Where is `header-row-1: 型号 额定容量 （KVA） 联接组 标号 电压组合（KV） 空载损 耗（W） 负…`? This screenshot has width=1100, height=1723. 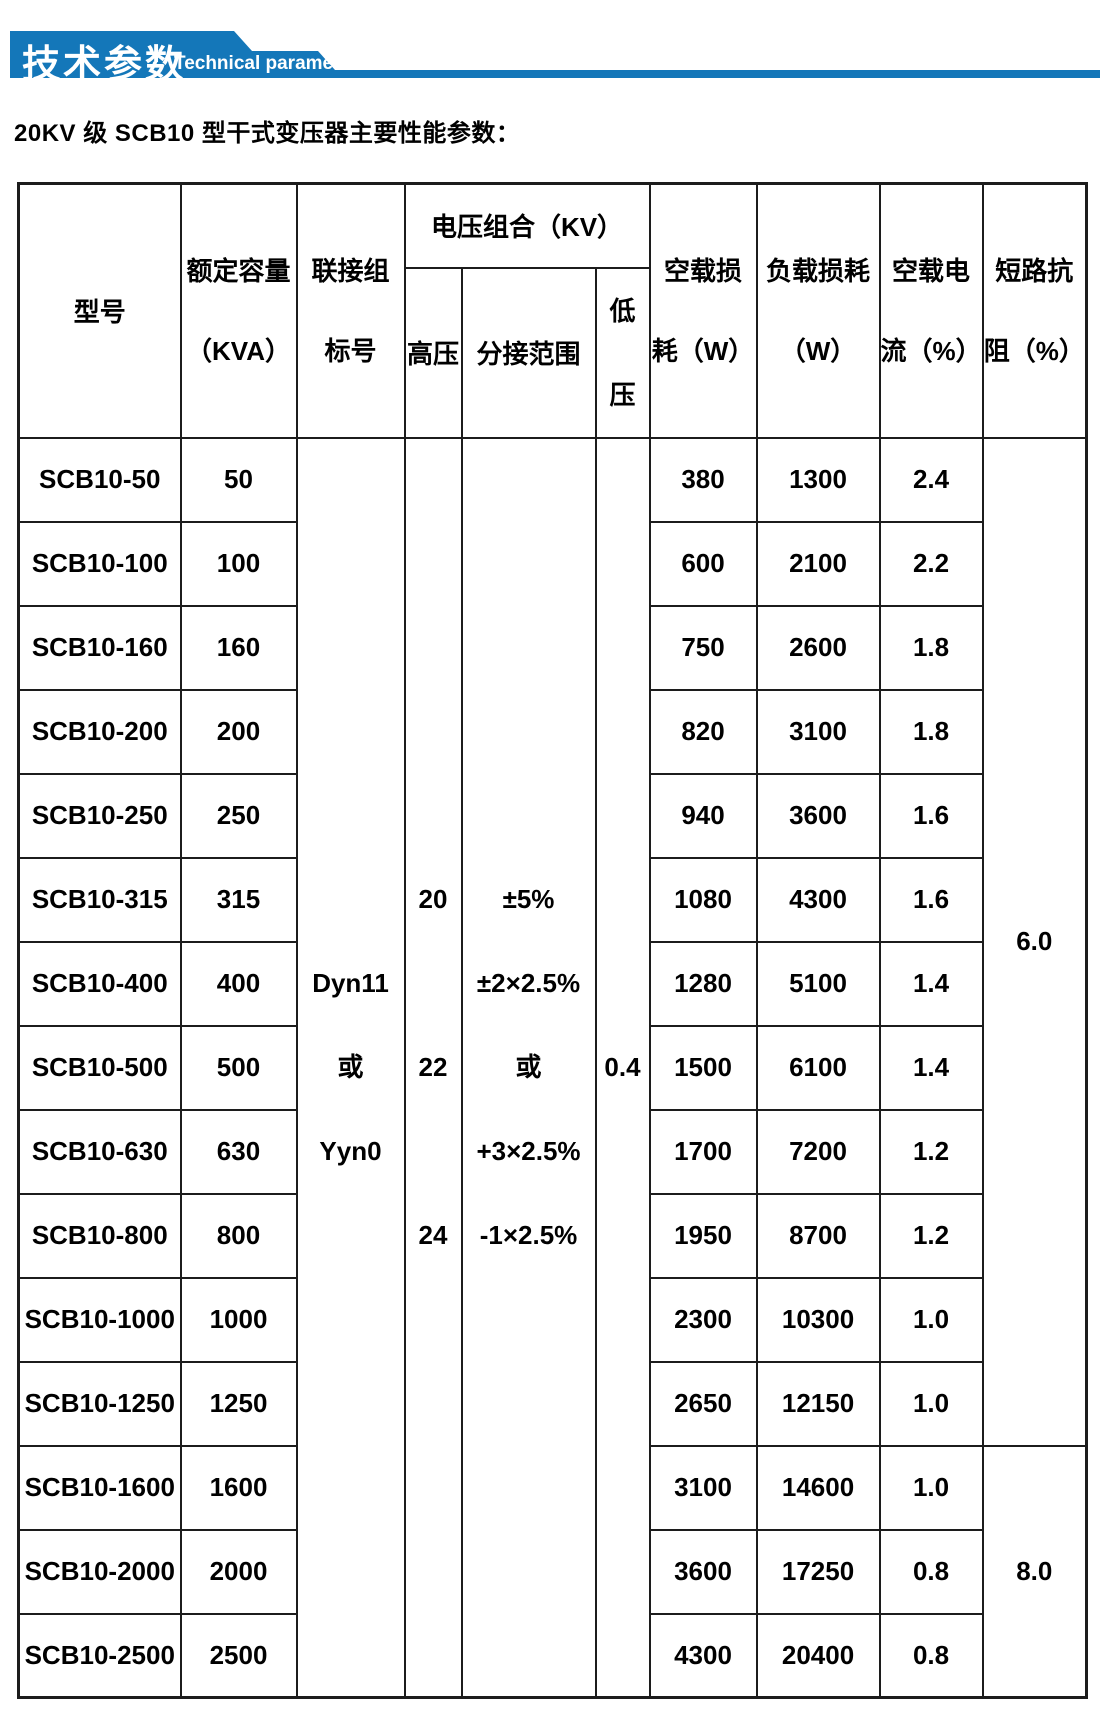
header-row-1: 型号 额定容量 （KVA） 联接组 标号 电压组合（KV） 空载损 耗（W） 负… is located at coordinates (552, 310).